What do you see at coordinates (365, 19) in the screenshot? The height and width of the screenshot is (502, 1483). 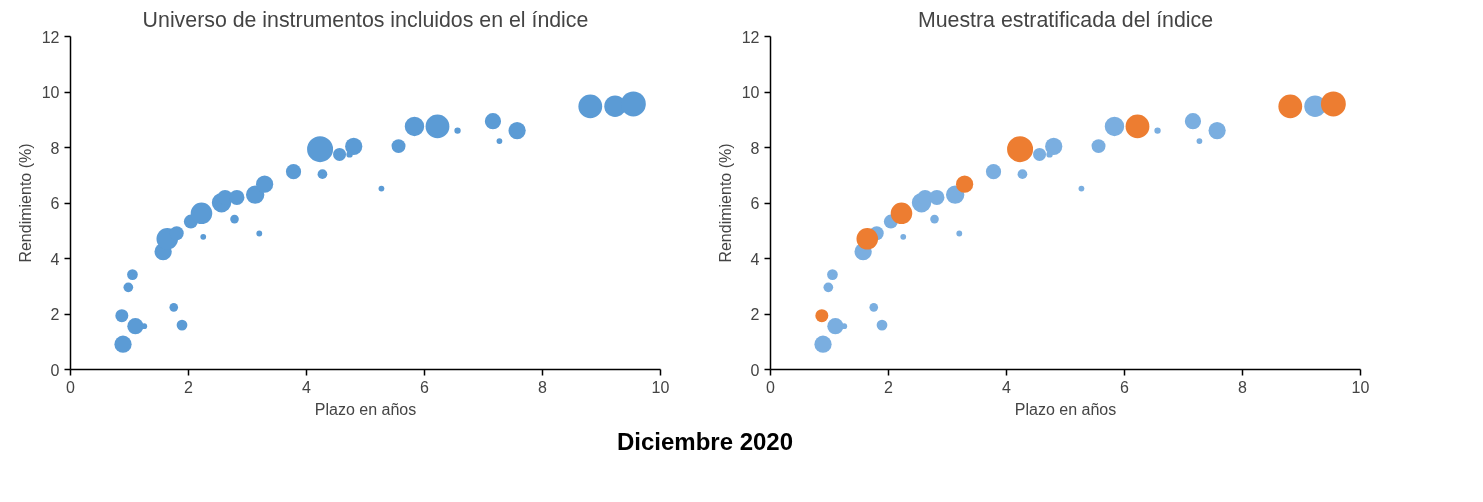 I see `chart-title: Universo de instrumentos incluidos en el índice` at bounding box center [365, 19].